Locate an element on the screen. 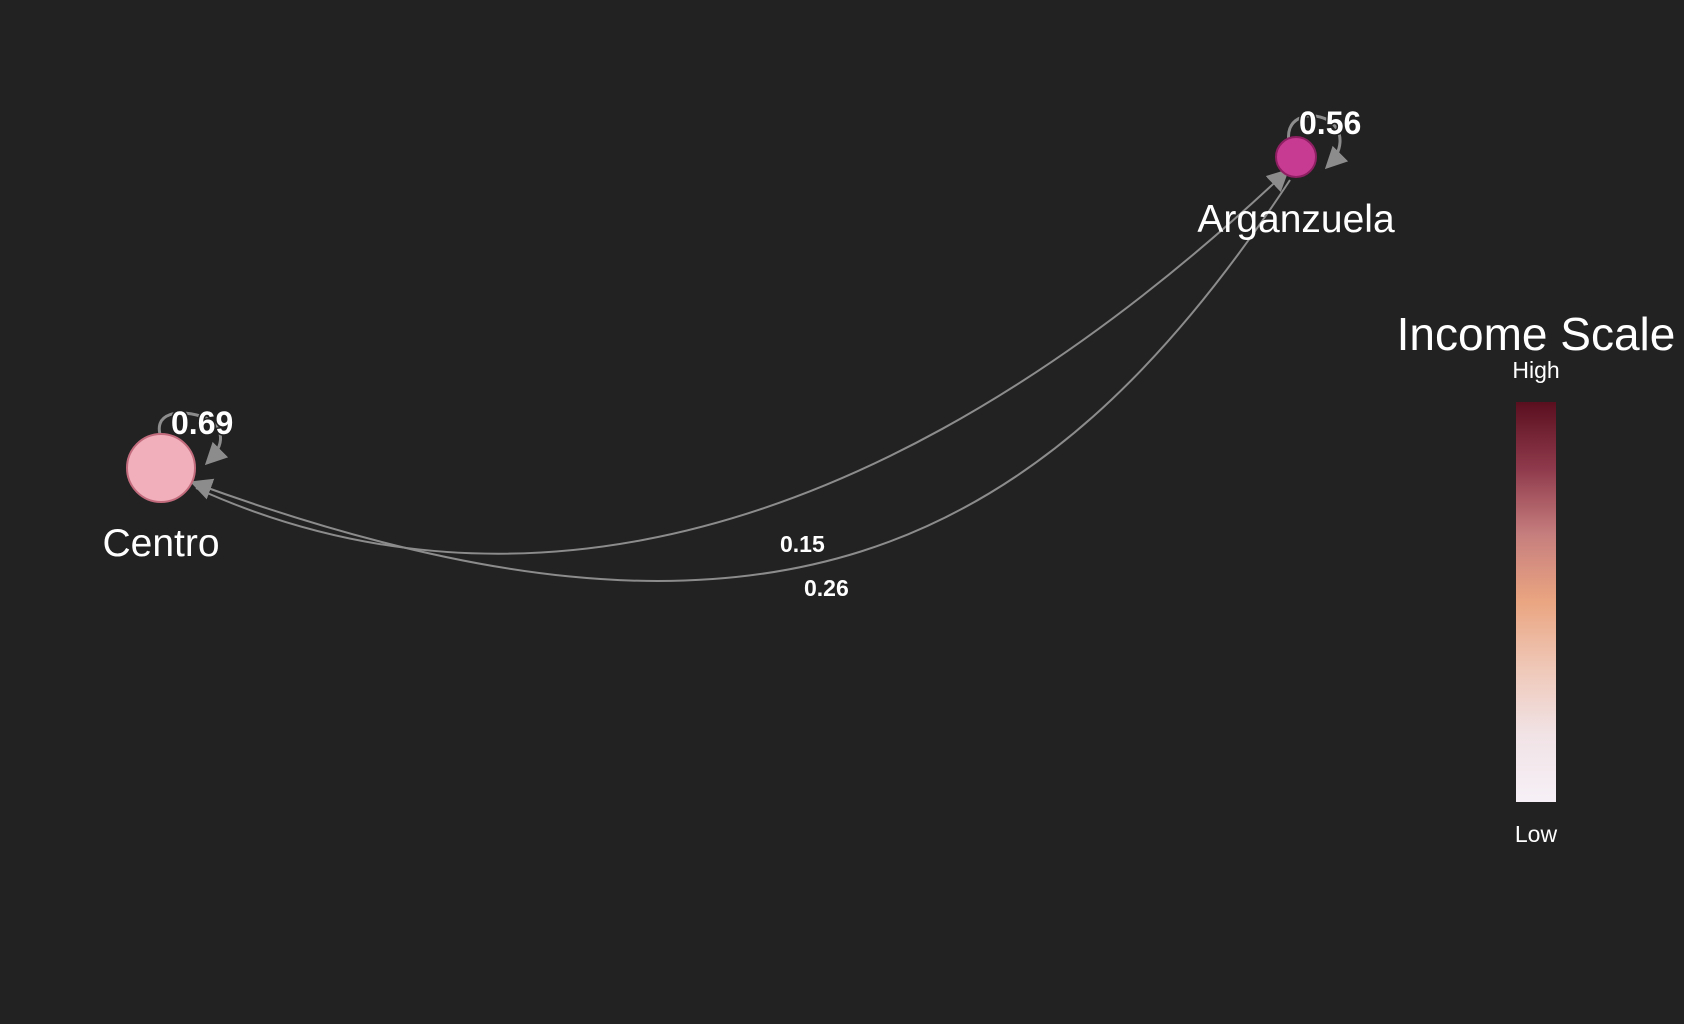  node-arganzuela: 0.56 Arganzuela is located at coordinates (1296, 173).